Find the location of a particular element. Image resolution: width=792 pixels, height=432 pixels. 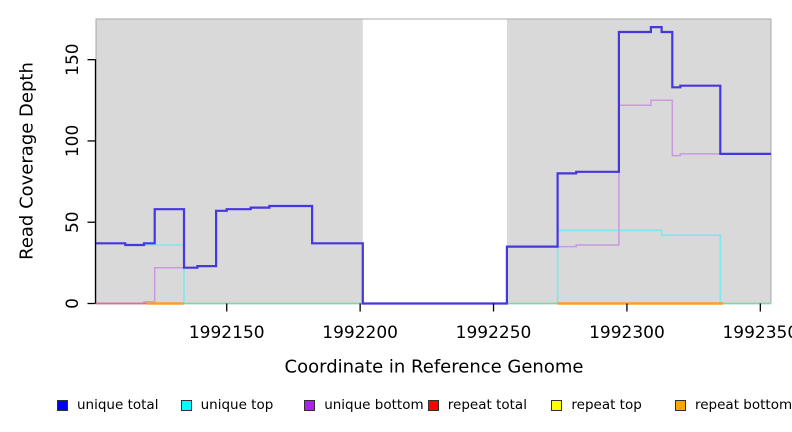

legend-swatch-unique-bottom is located at coordinates (310, 405).